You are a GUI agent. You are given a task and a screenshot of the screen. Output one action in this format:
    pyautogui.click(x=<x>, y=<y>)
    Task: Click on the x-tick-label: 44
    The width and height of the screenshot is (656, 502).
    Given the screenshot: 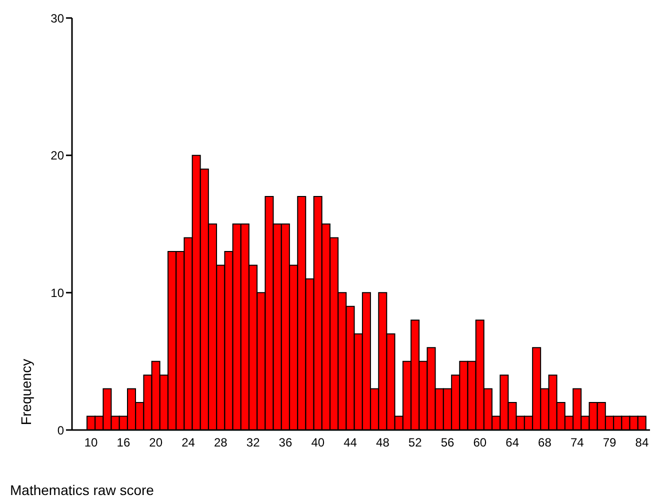 What is the action you would take?
    pyautogui.click(x=351, y=443)
    